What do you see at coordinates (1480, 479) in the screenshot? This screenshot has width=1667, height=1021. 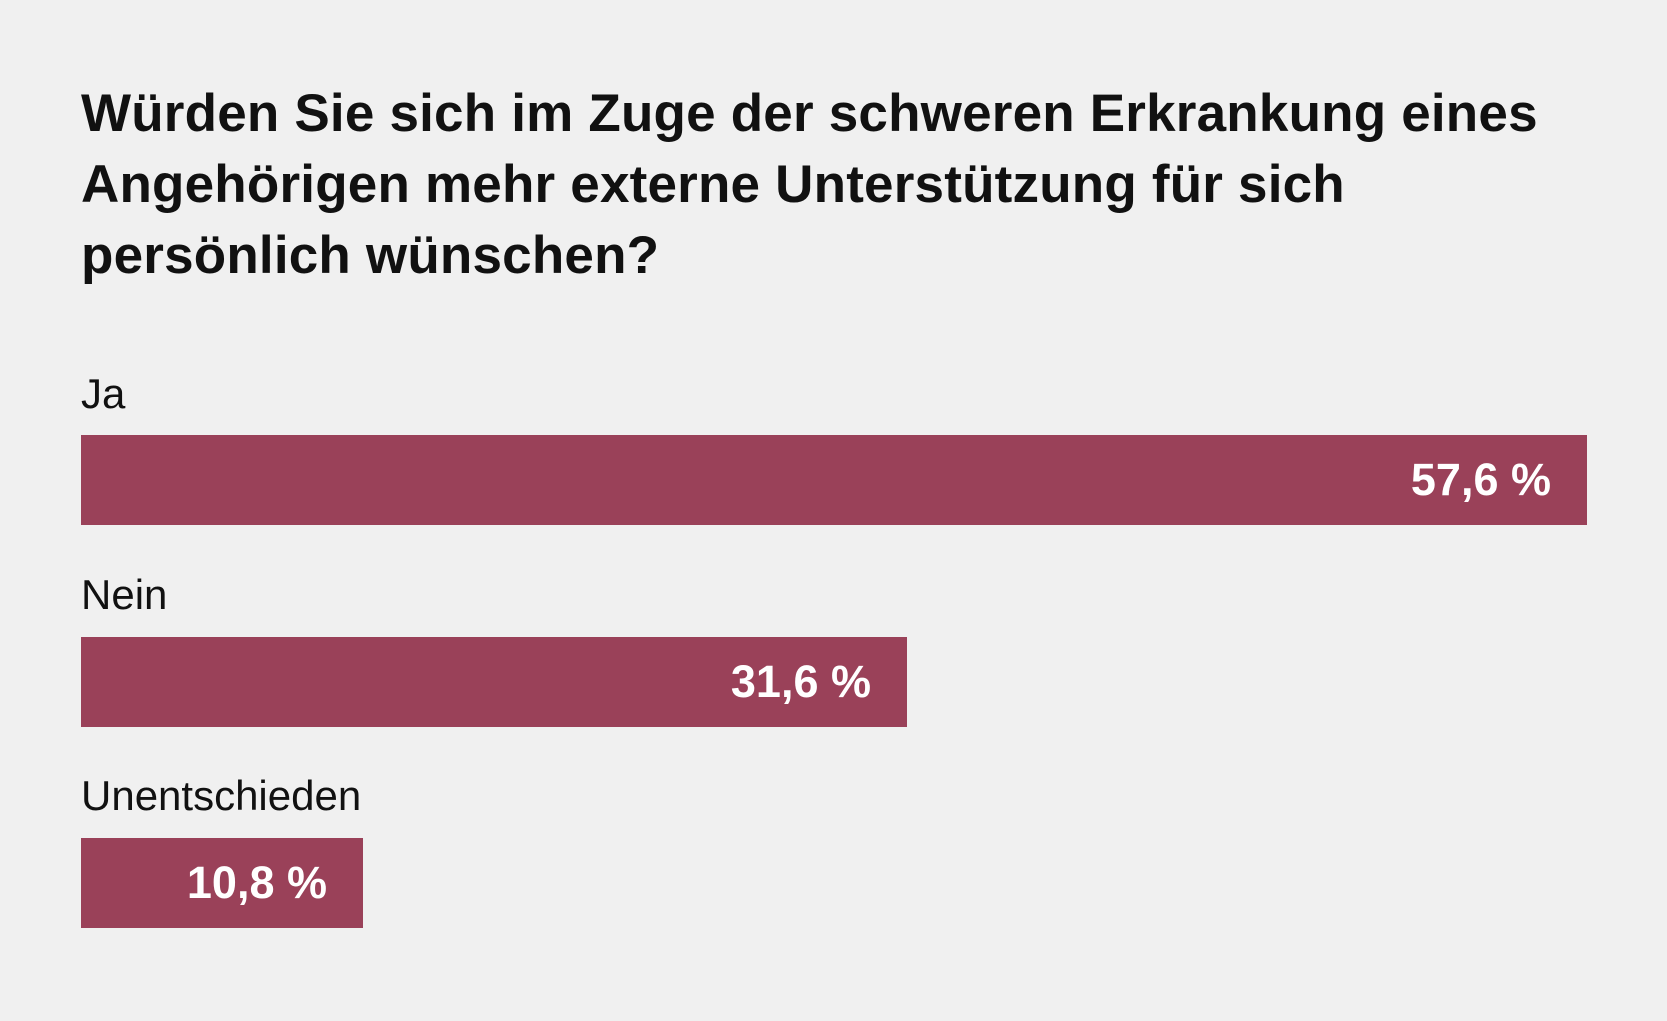 I see `bar-value-label: 57,6 %` at bounding box center [1480, 479].